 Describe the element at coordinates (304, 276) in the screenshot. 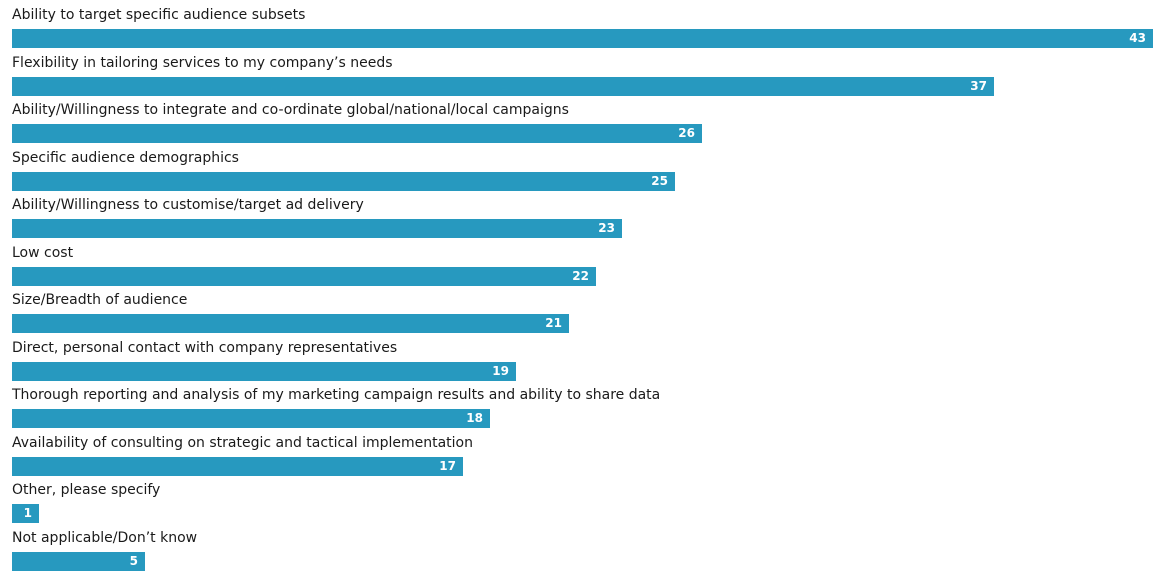

I see `bar: 22` at that location.